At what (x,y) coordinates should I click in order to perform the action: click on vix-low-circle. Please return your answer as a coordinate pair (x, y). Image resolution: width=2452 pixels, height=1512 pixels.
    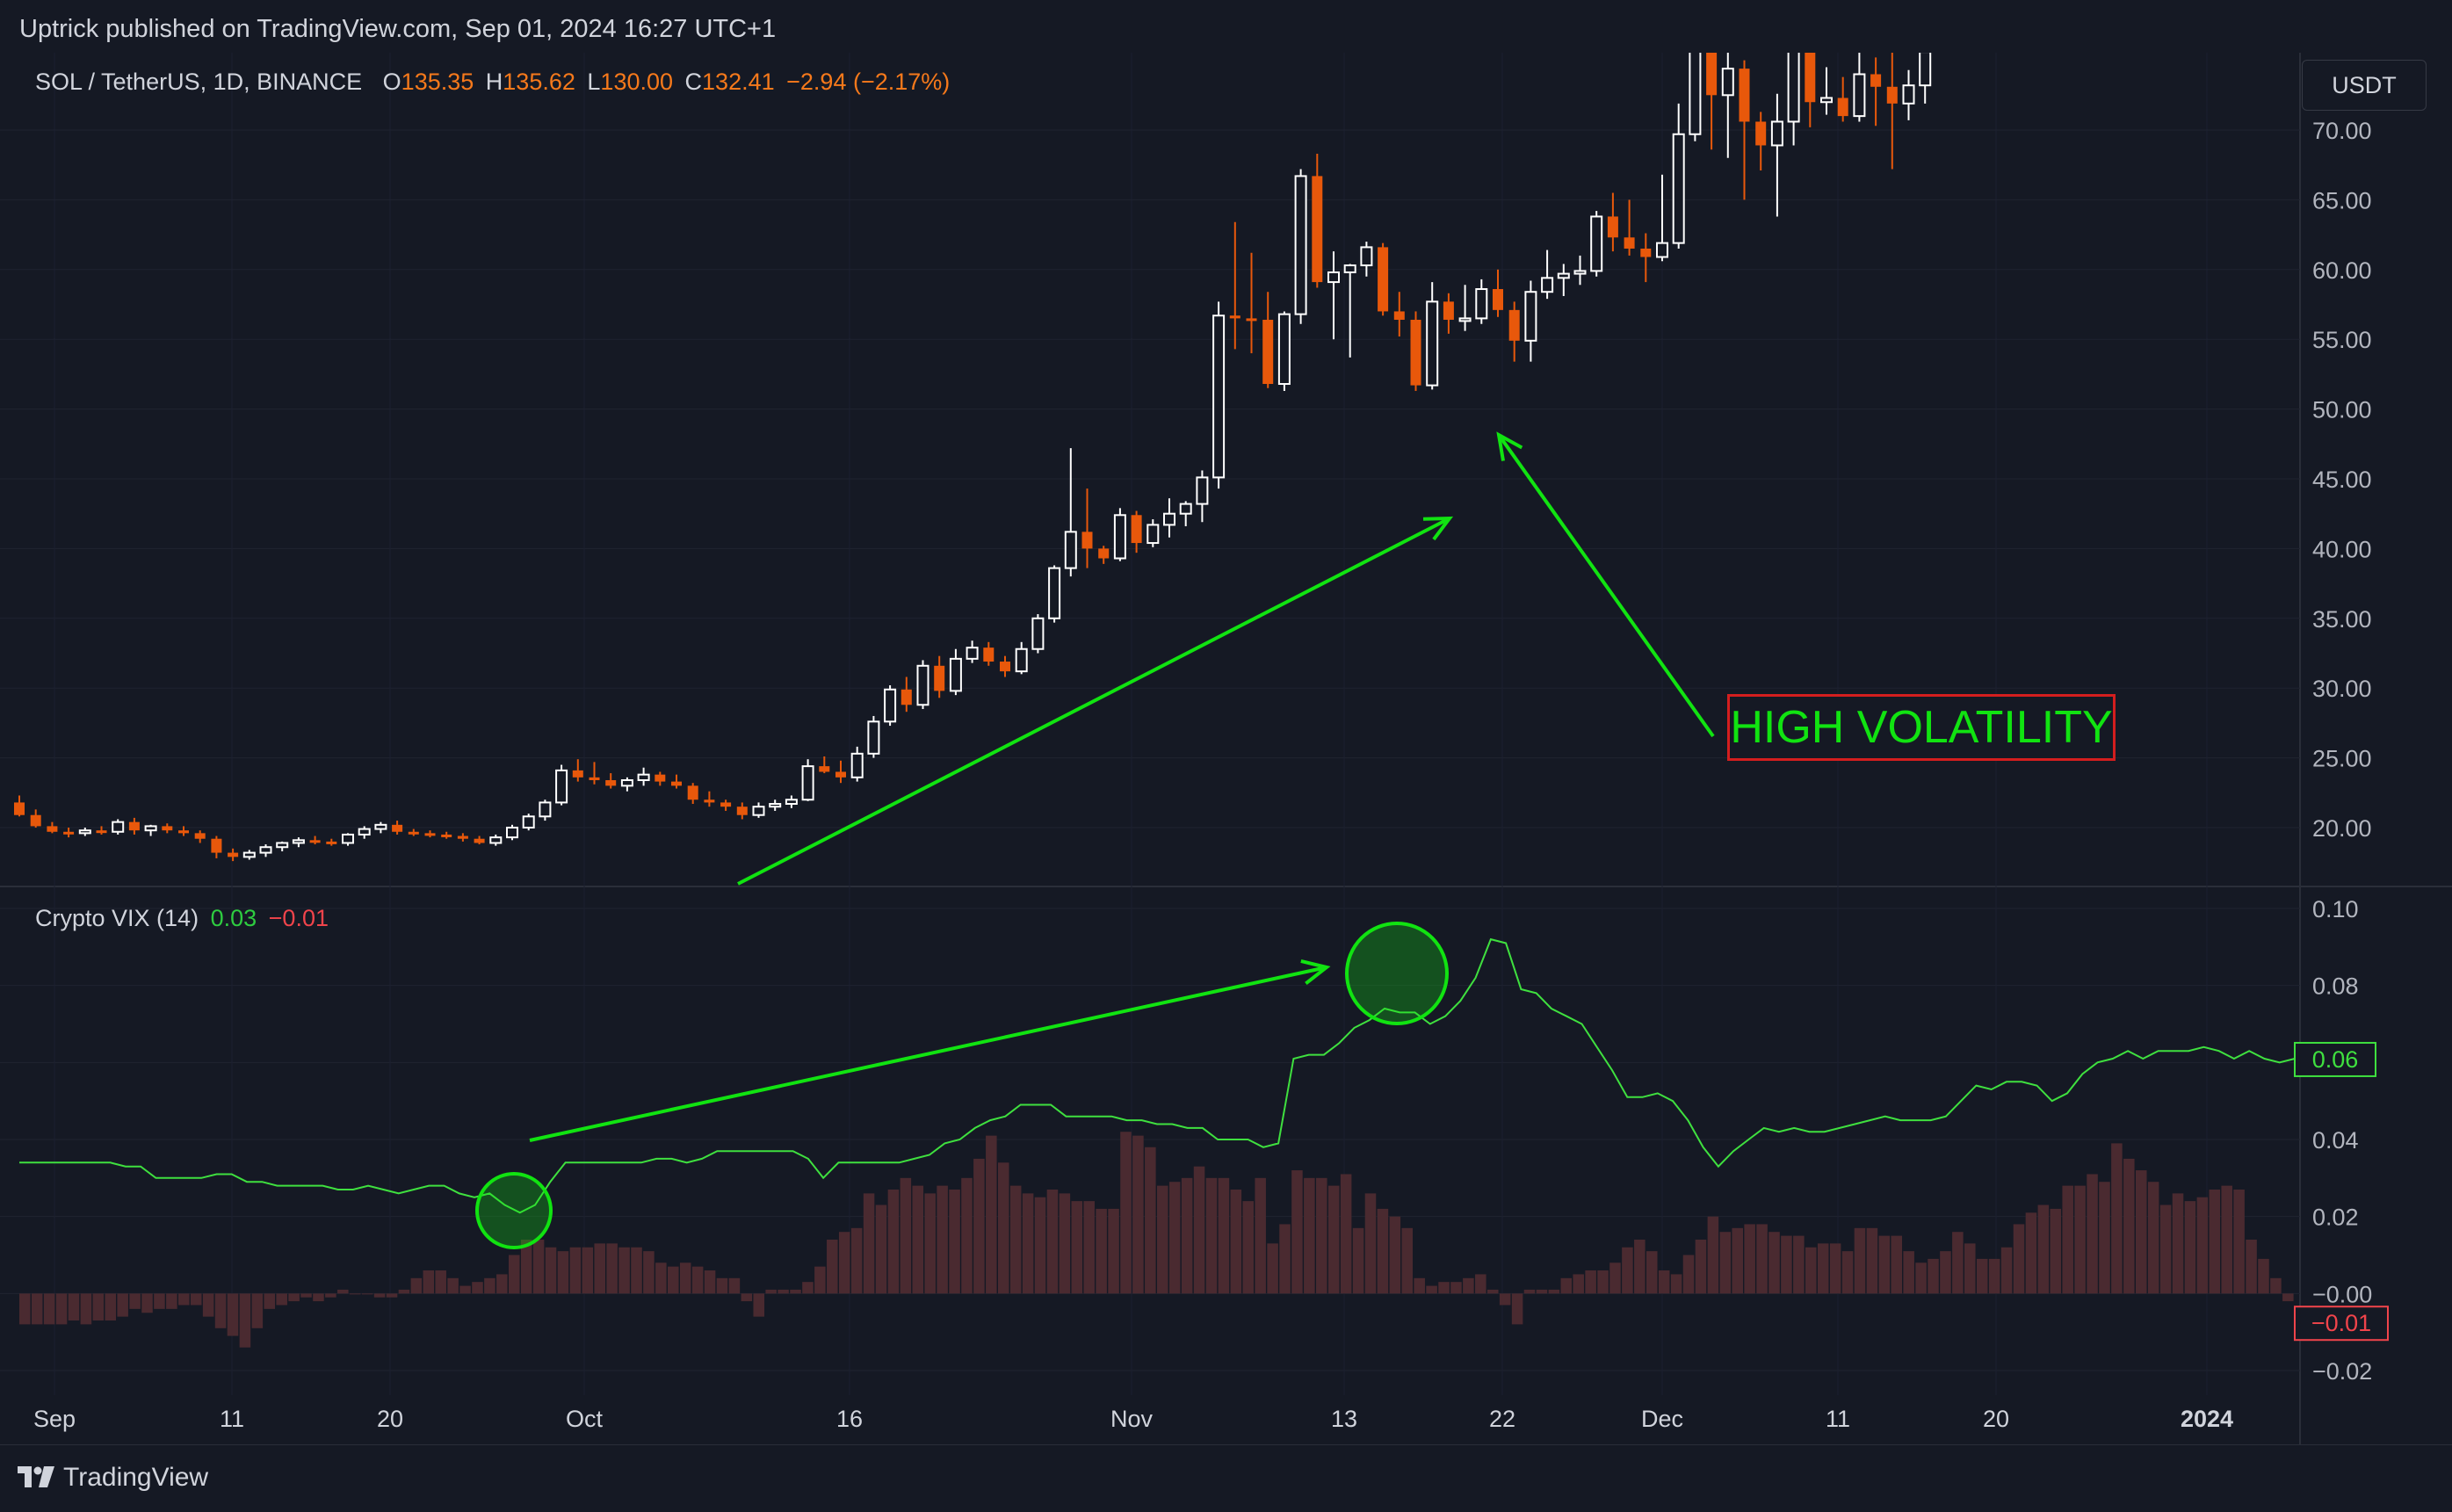
    Looking at the image, I should click on (514, 1210).